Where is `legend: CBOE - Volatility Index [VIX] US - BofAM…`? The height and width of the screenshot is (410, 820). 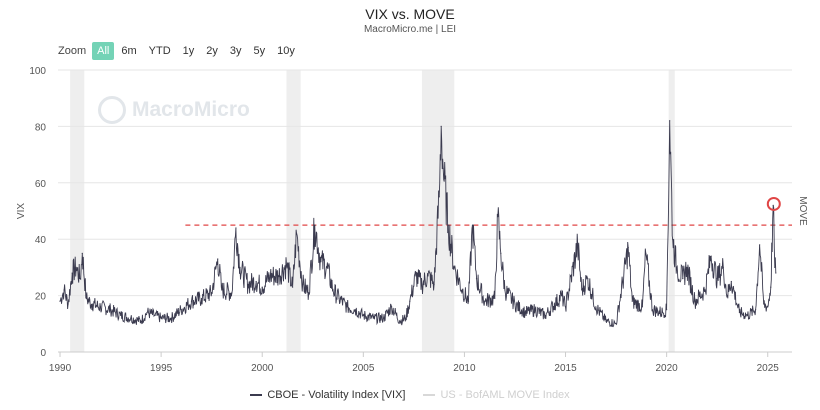
legend: CBOE - Volatility Index [VIX] US - BofAM… is located at coordinates (410, 395).